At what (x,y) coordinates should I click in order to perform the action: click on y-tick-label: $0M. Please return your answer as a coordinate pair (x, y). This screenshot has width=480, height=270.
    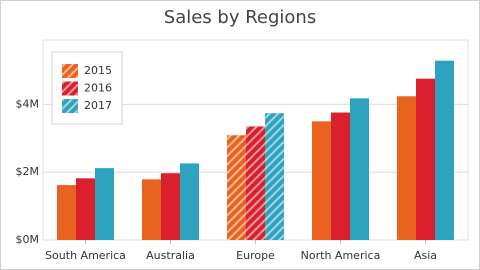
    Looking at the image, I should click on (28, 239).